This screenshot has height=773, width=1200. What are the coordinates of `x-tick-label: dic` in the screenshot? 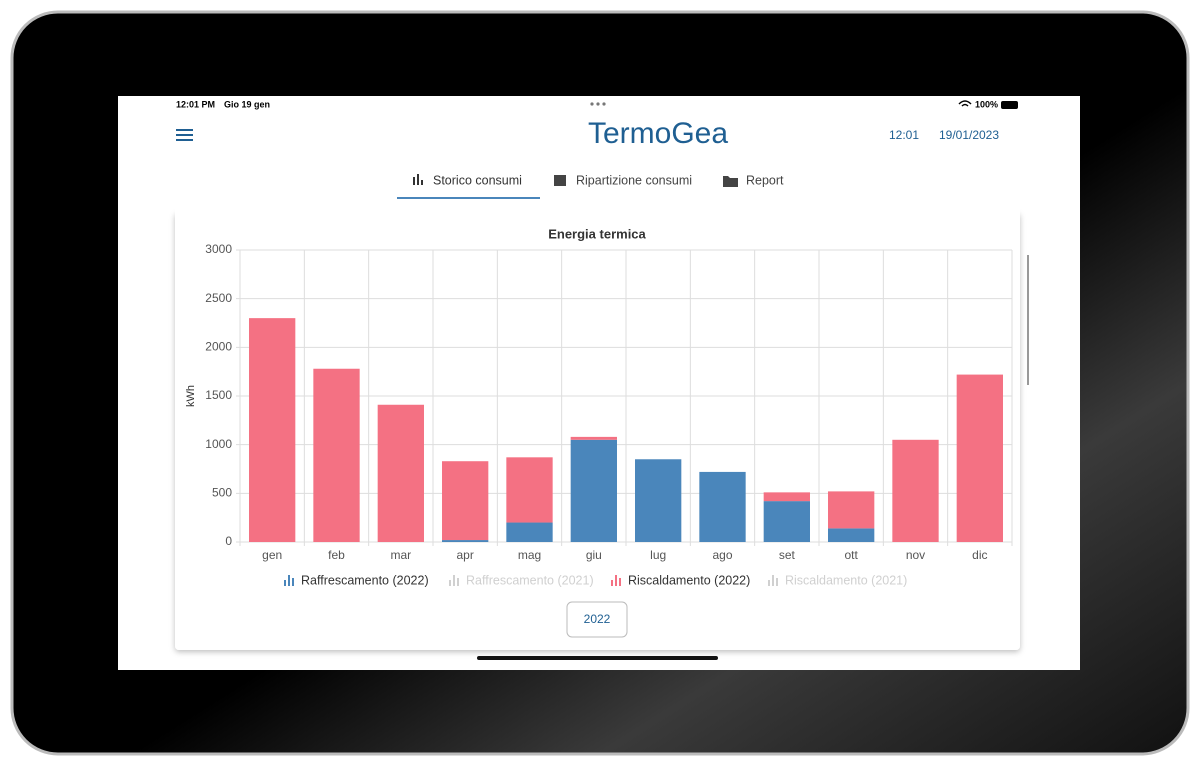 It's located at (979, 555).